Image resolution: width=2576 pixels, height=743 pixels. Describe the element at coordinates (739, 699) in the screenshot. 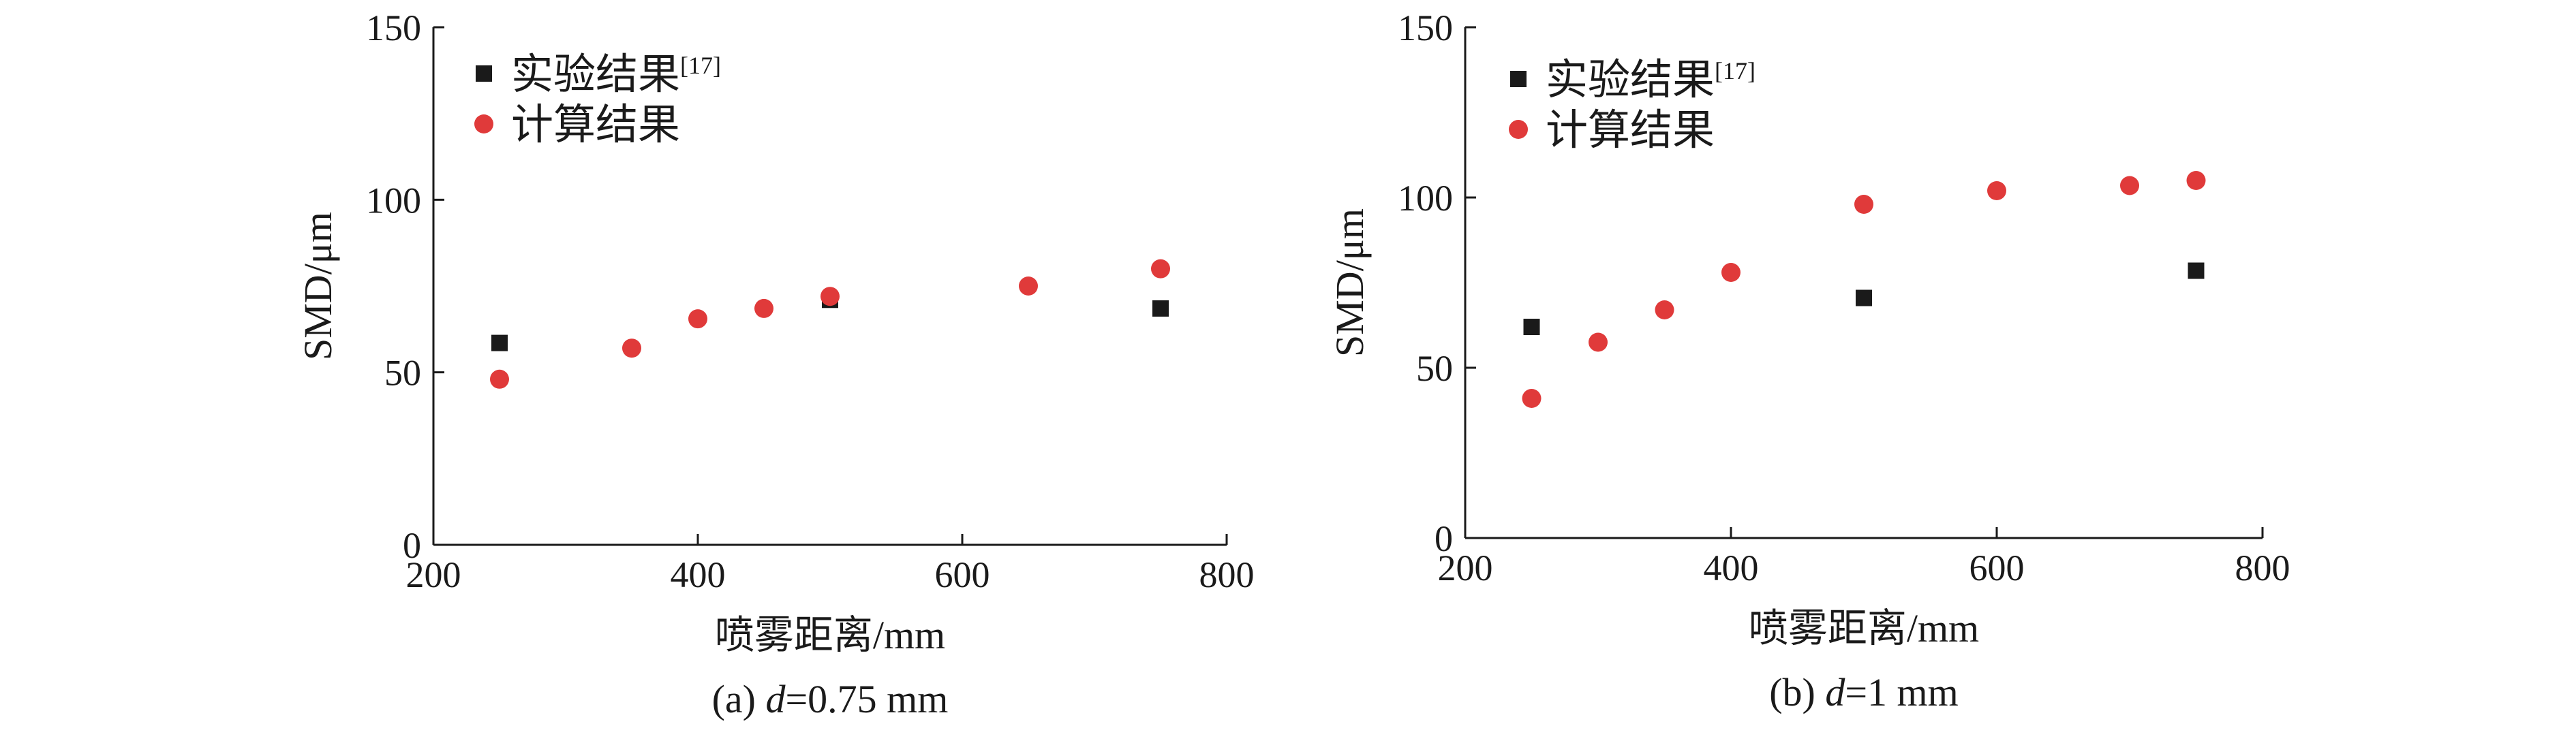

I see `caption-prefix: (a)` at that location.